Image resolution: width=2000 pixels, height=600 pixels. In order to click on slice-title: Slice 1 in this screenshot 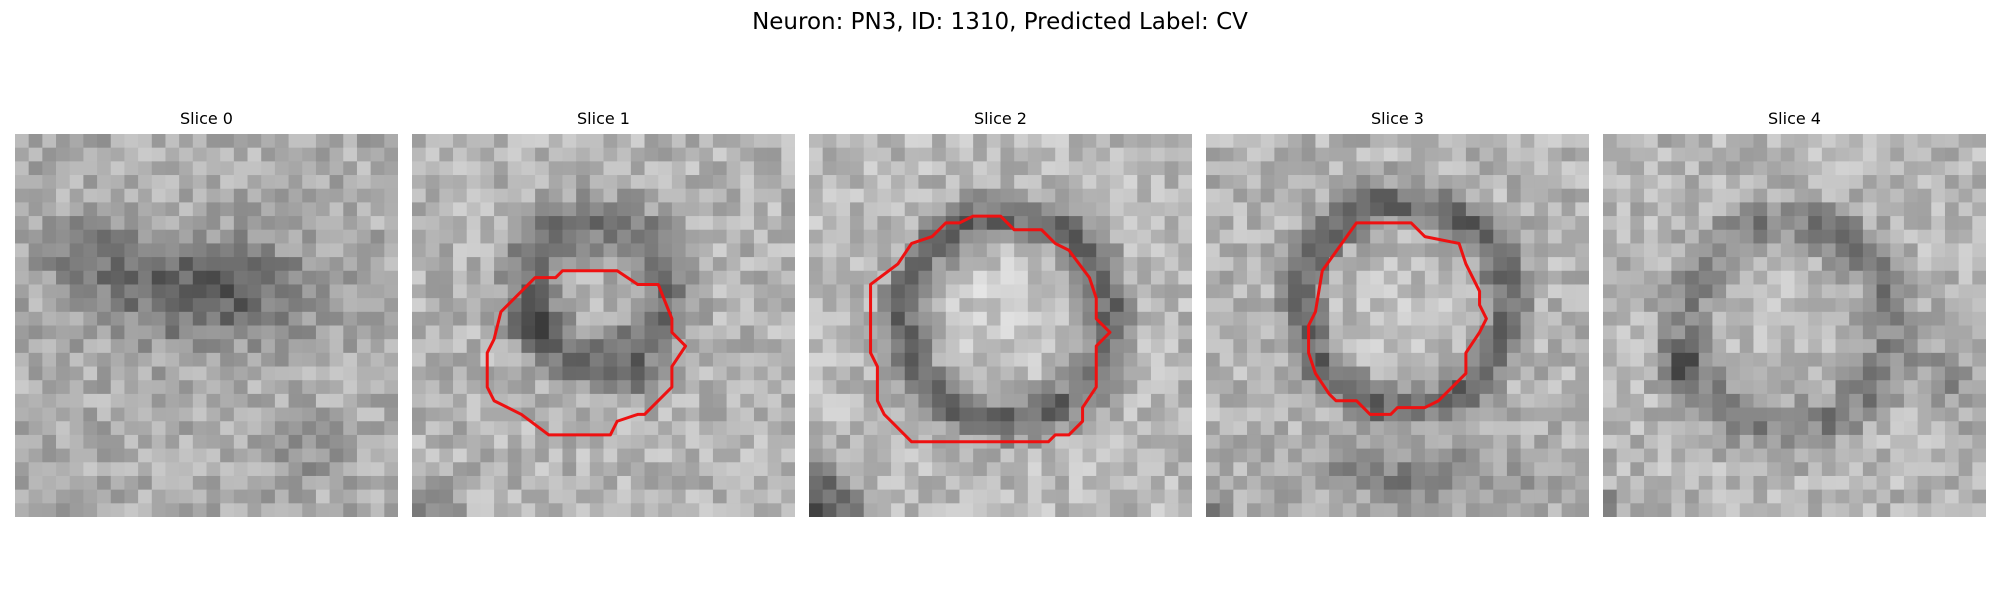, I will do `click(603, 118)`.